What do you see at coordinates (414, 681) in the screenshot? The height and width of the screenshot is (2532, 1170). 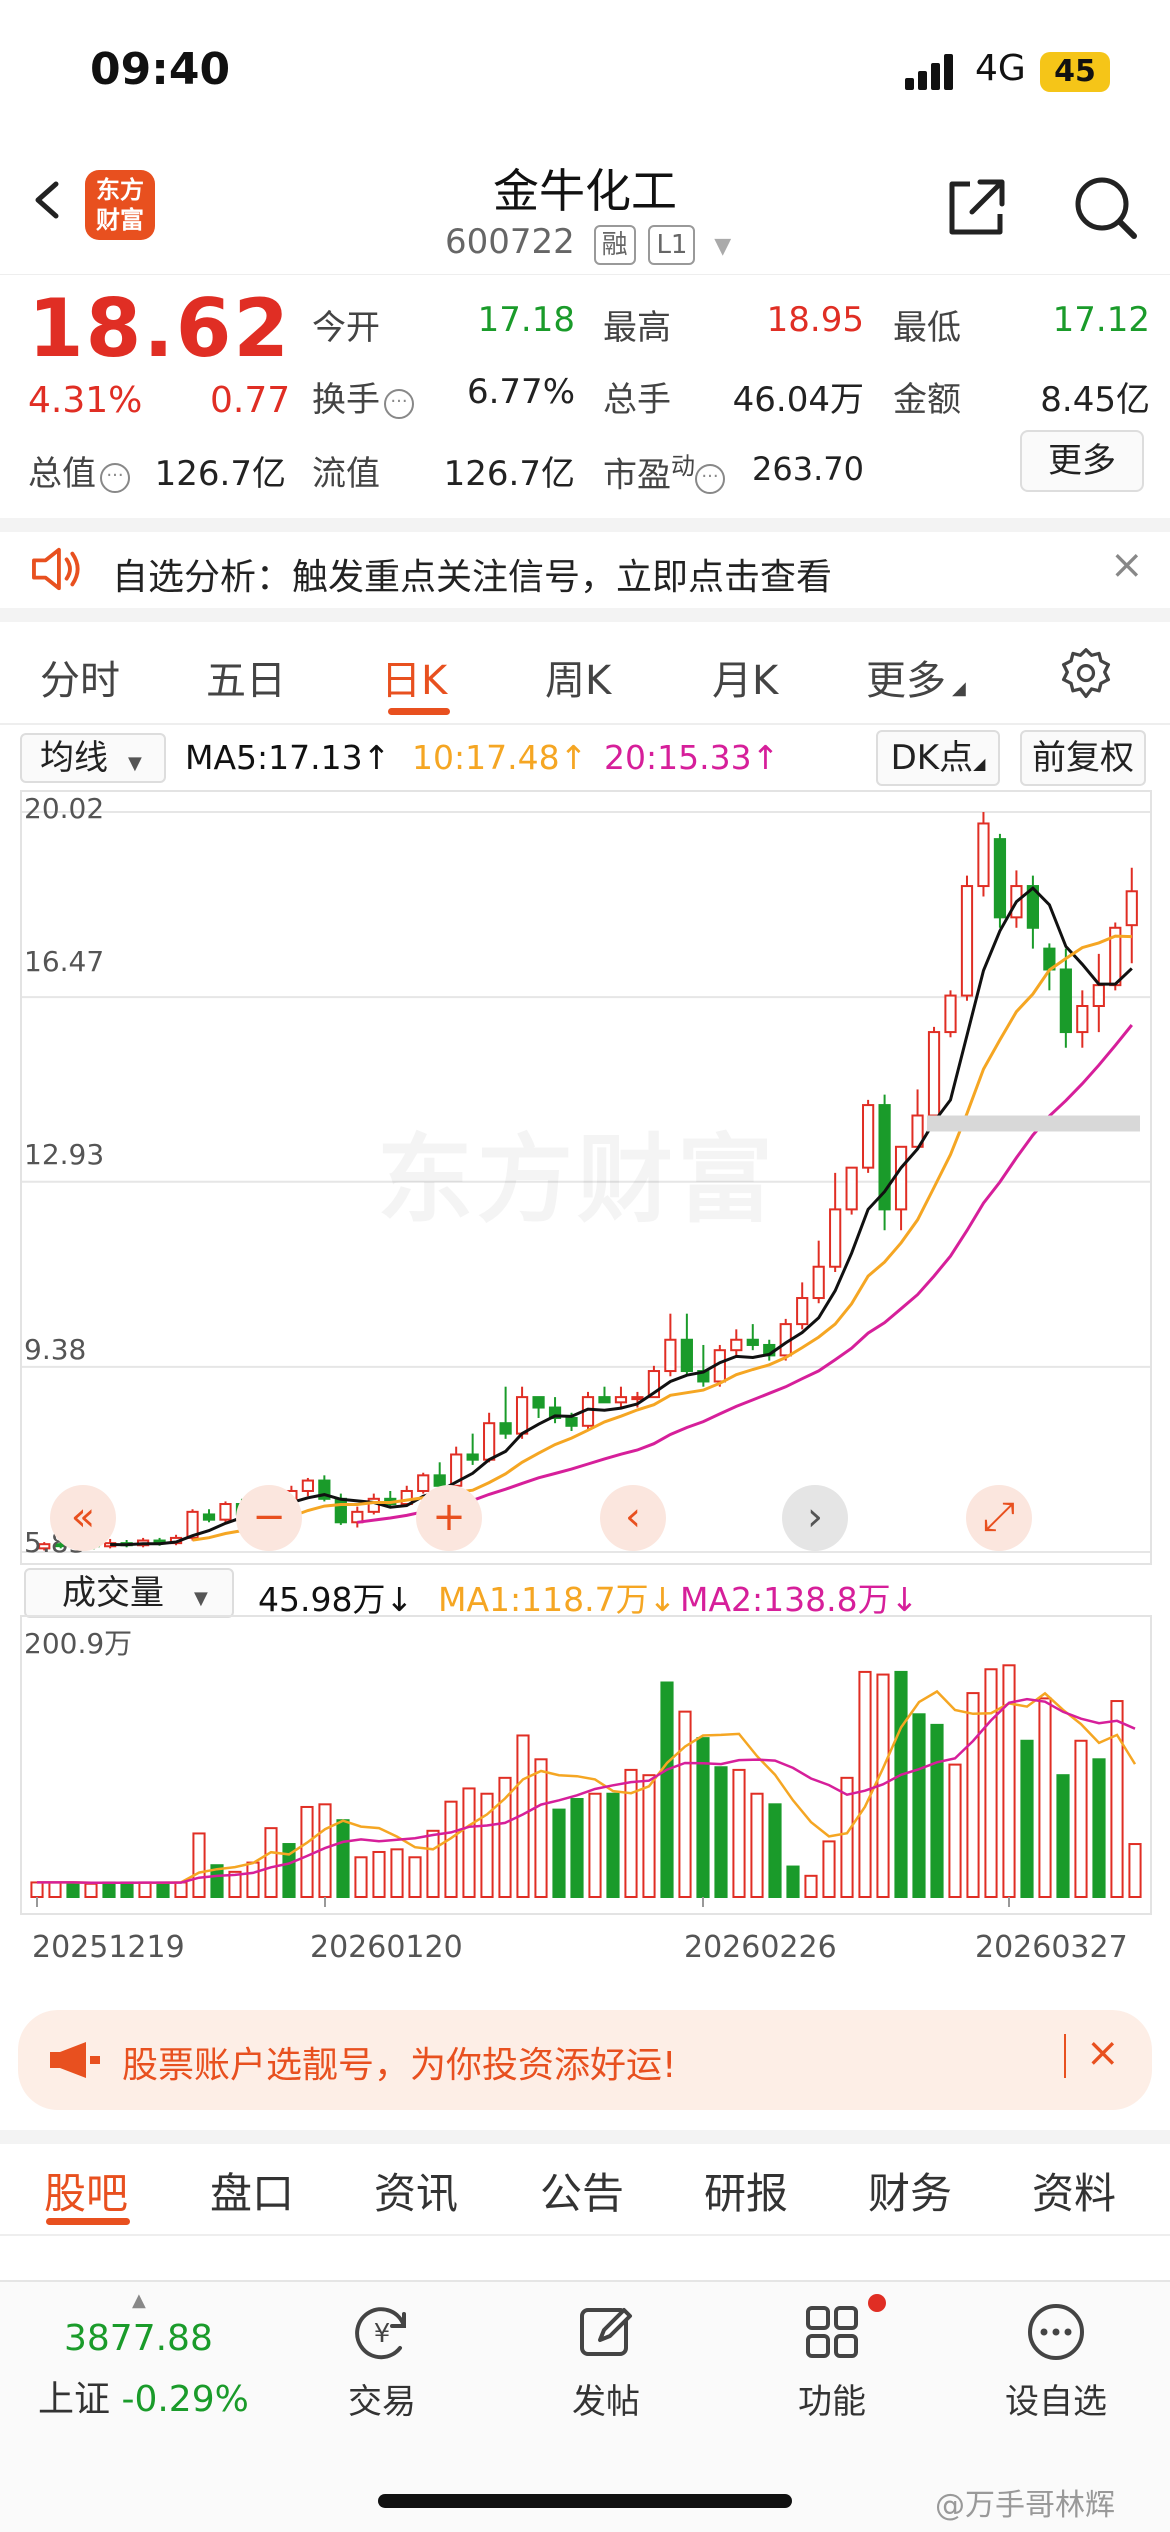 I see `tab-daily-k: 日K` at bounding box center [414, 681].